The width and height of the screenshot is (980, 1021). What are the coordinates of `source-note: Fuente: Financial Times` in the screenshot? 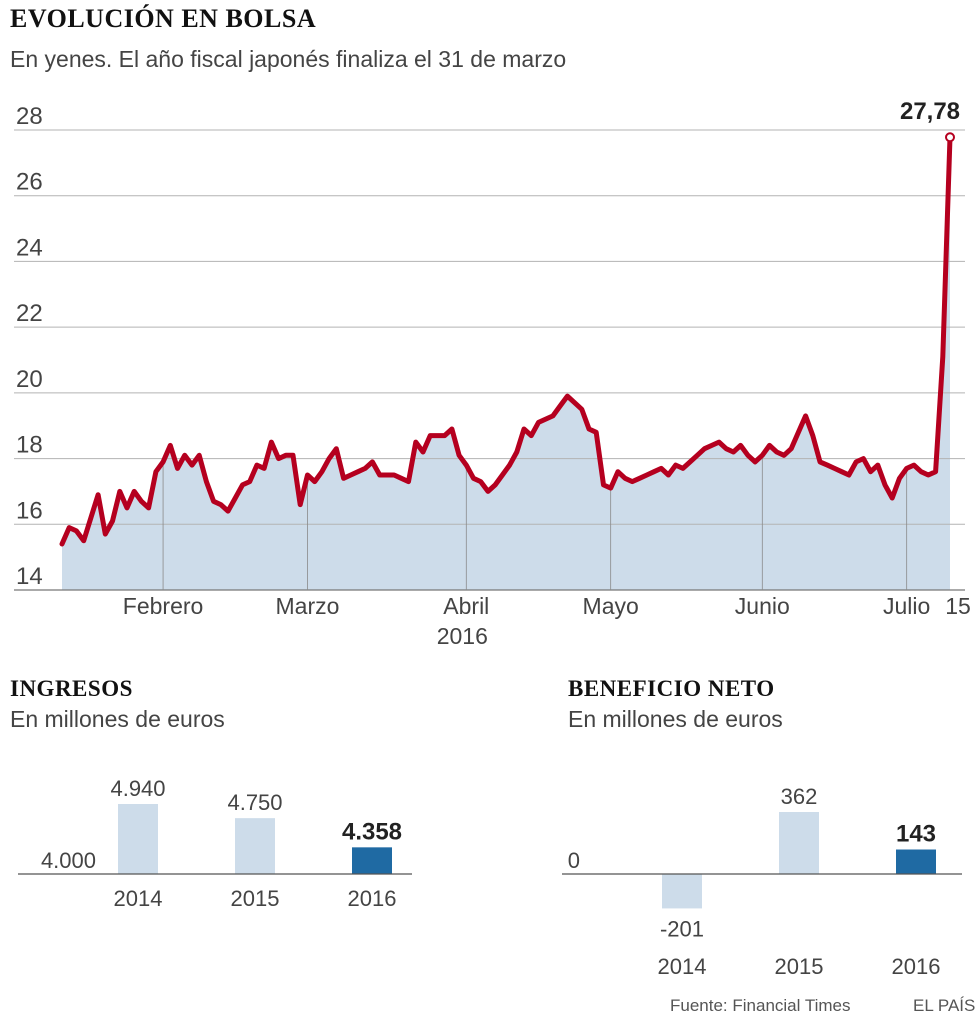 It's located at (760, 1005).